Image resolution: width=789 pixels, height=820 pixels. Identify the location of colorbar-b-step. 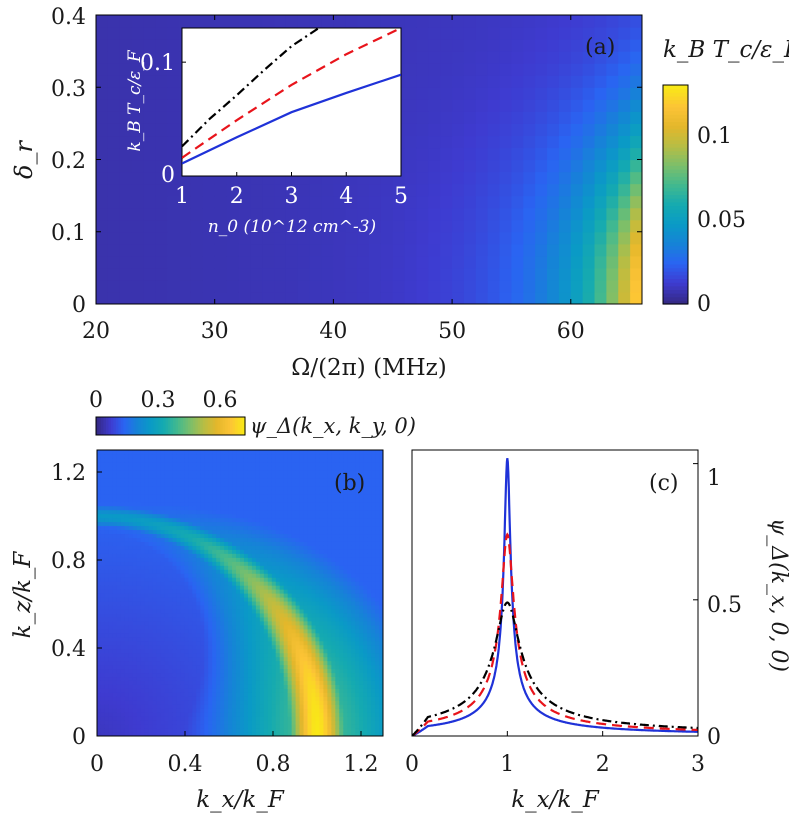
(98, 426).